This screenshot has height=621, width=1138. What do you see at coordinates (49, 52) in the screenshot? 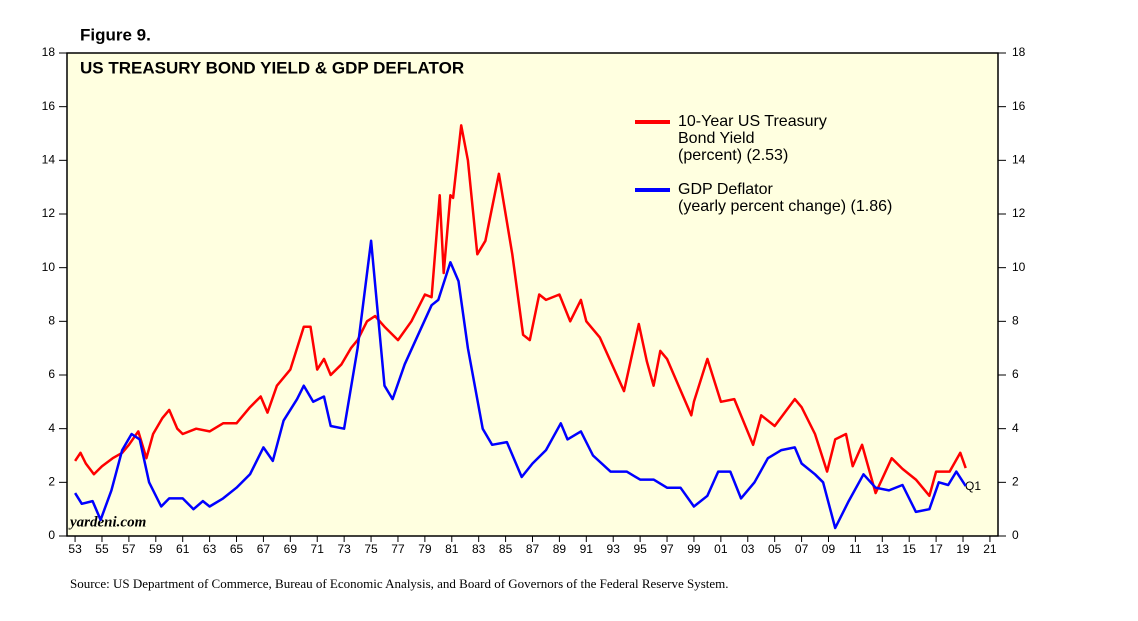
I see `y-tick-label: 18` at bounding box center [49, 52].